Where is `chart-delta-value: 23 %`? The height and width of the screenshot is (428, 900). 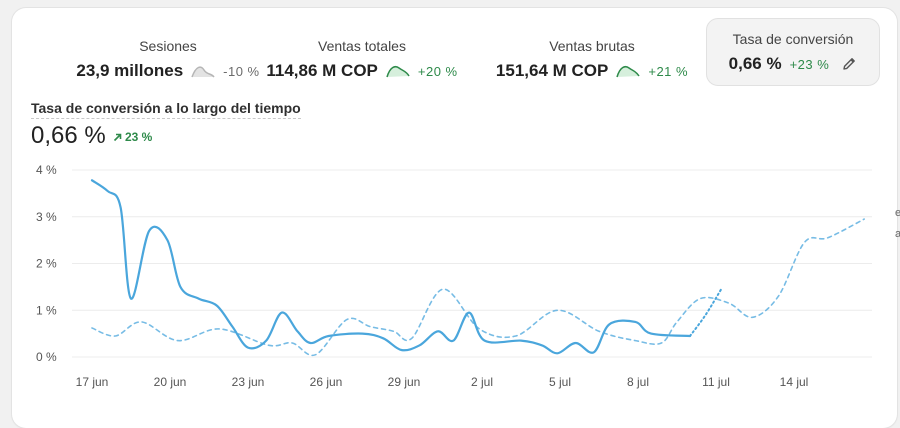
chart-delta-value: 23 % is located at coordinates (139, 137).